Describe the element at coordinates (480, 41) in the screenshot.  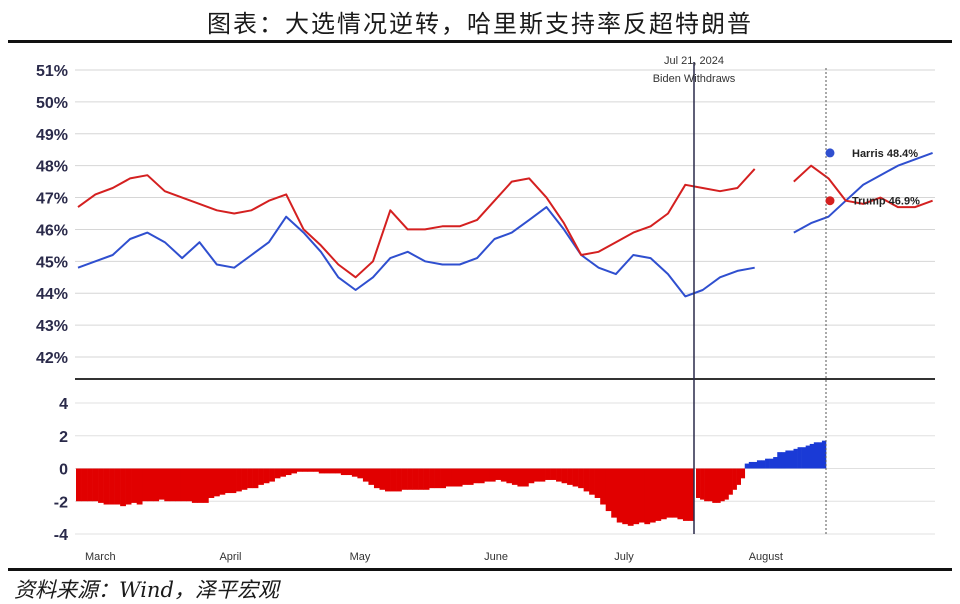
I see `title-rule` at that location.